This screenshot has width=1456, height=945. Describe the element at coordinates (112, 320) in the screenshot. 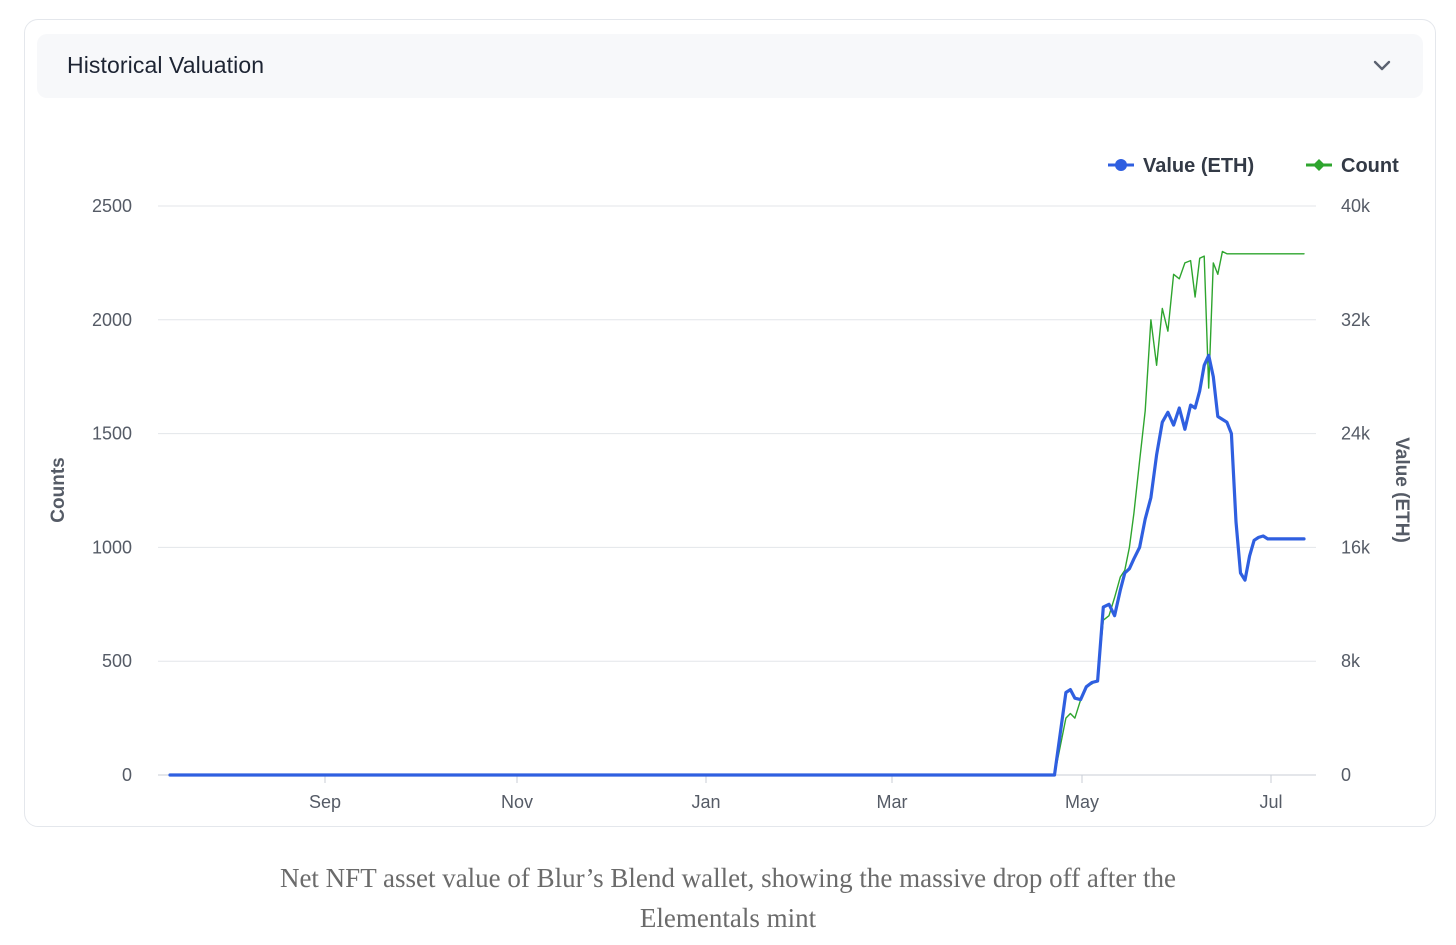

I see `left-tick-label: 2000` at that location.